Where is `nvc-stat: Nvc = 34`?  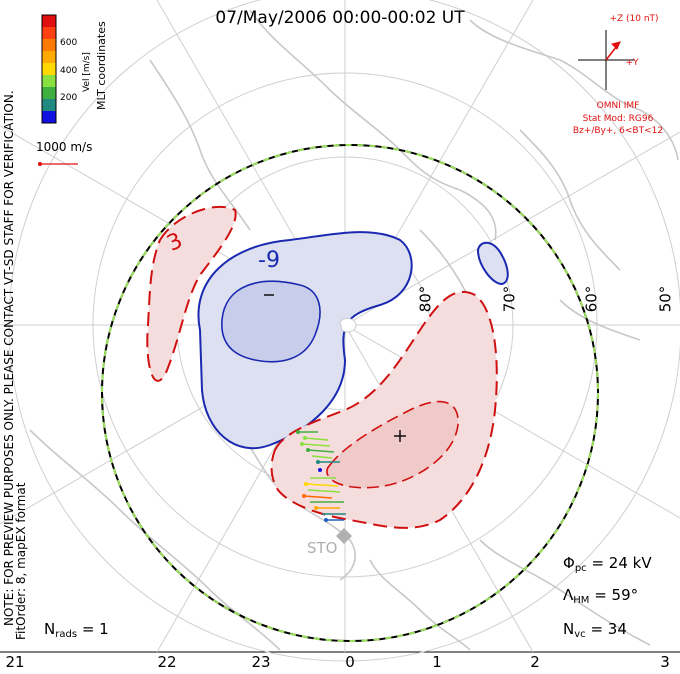 nvc-stat: Nvc = 34 is located at coordinates (595, 630).